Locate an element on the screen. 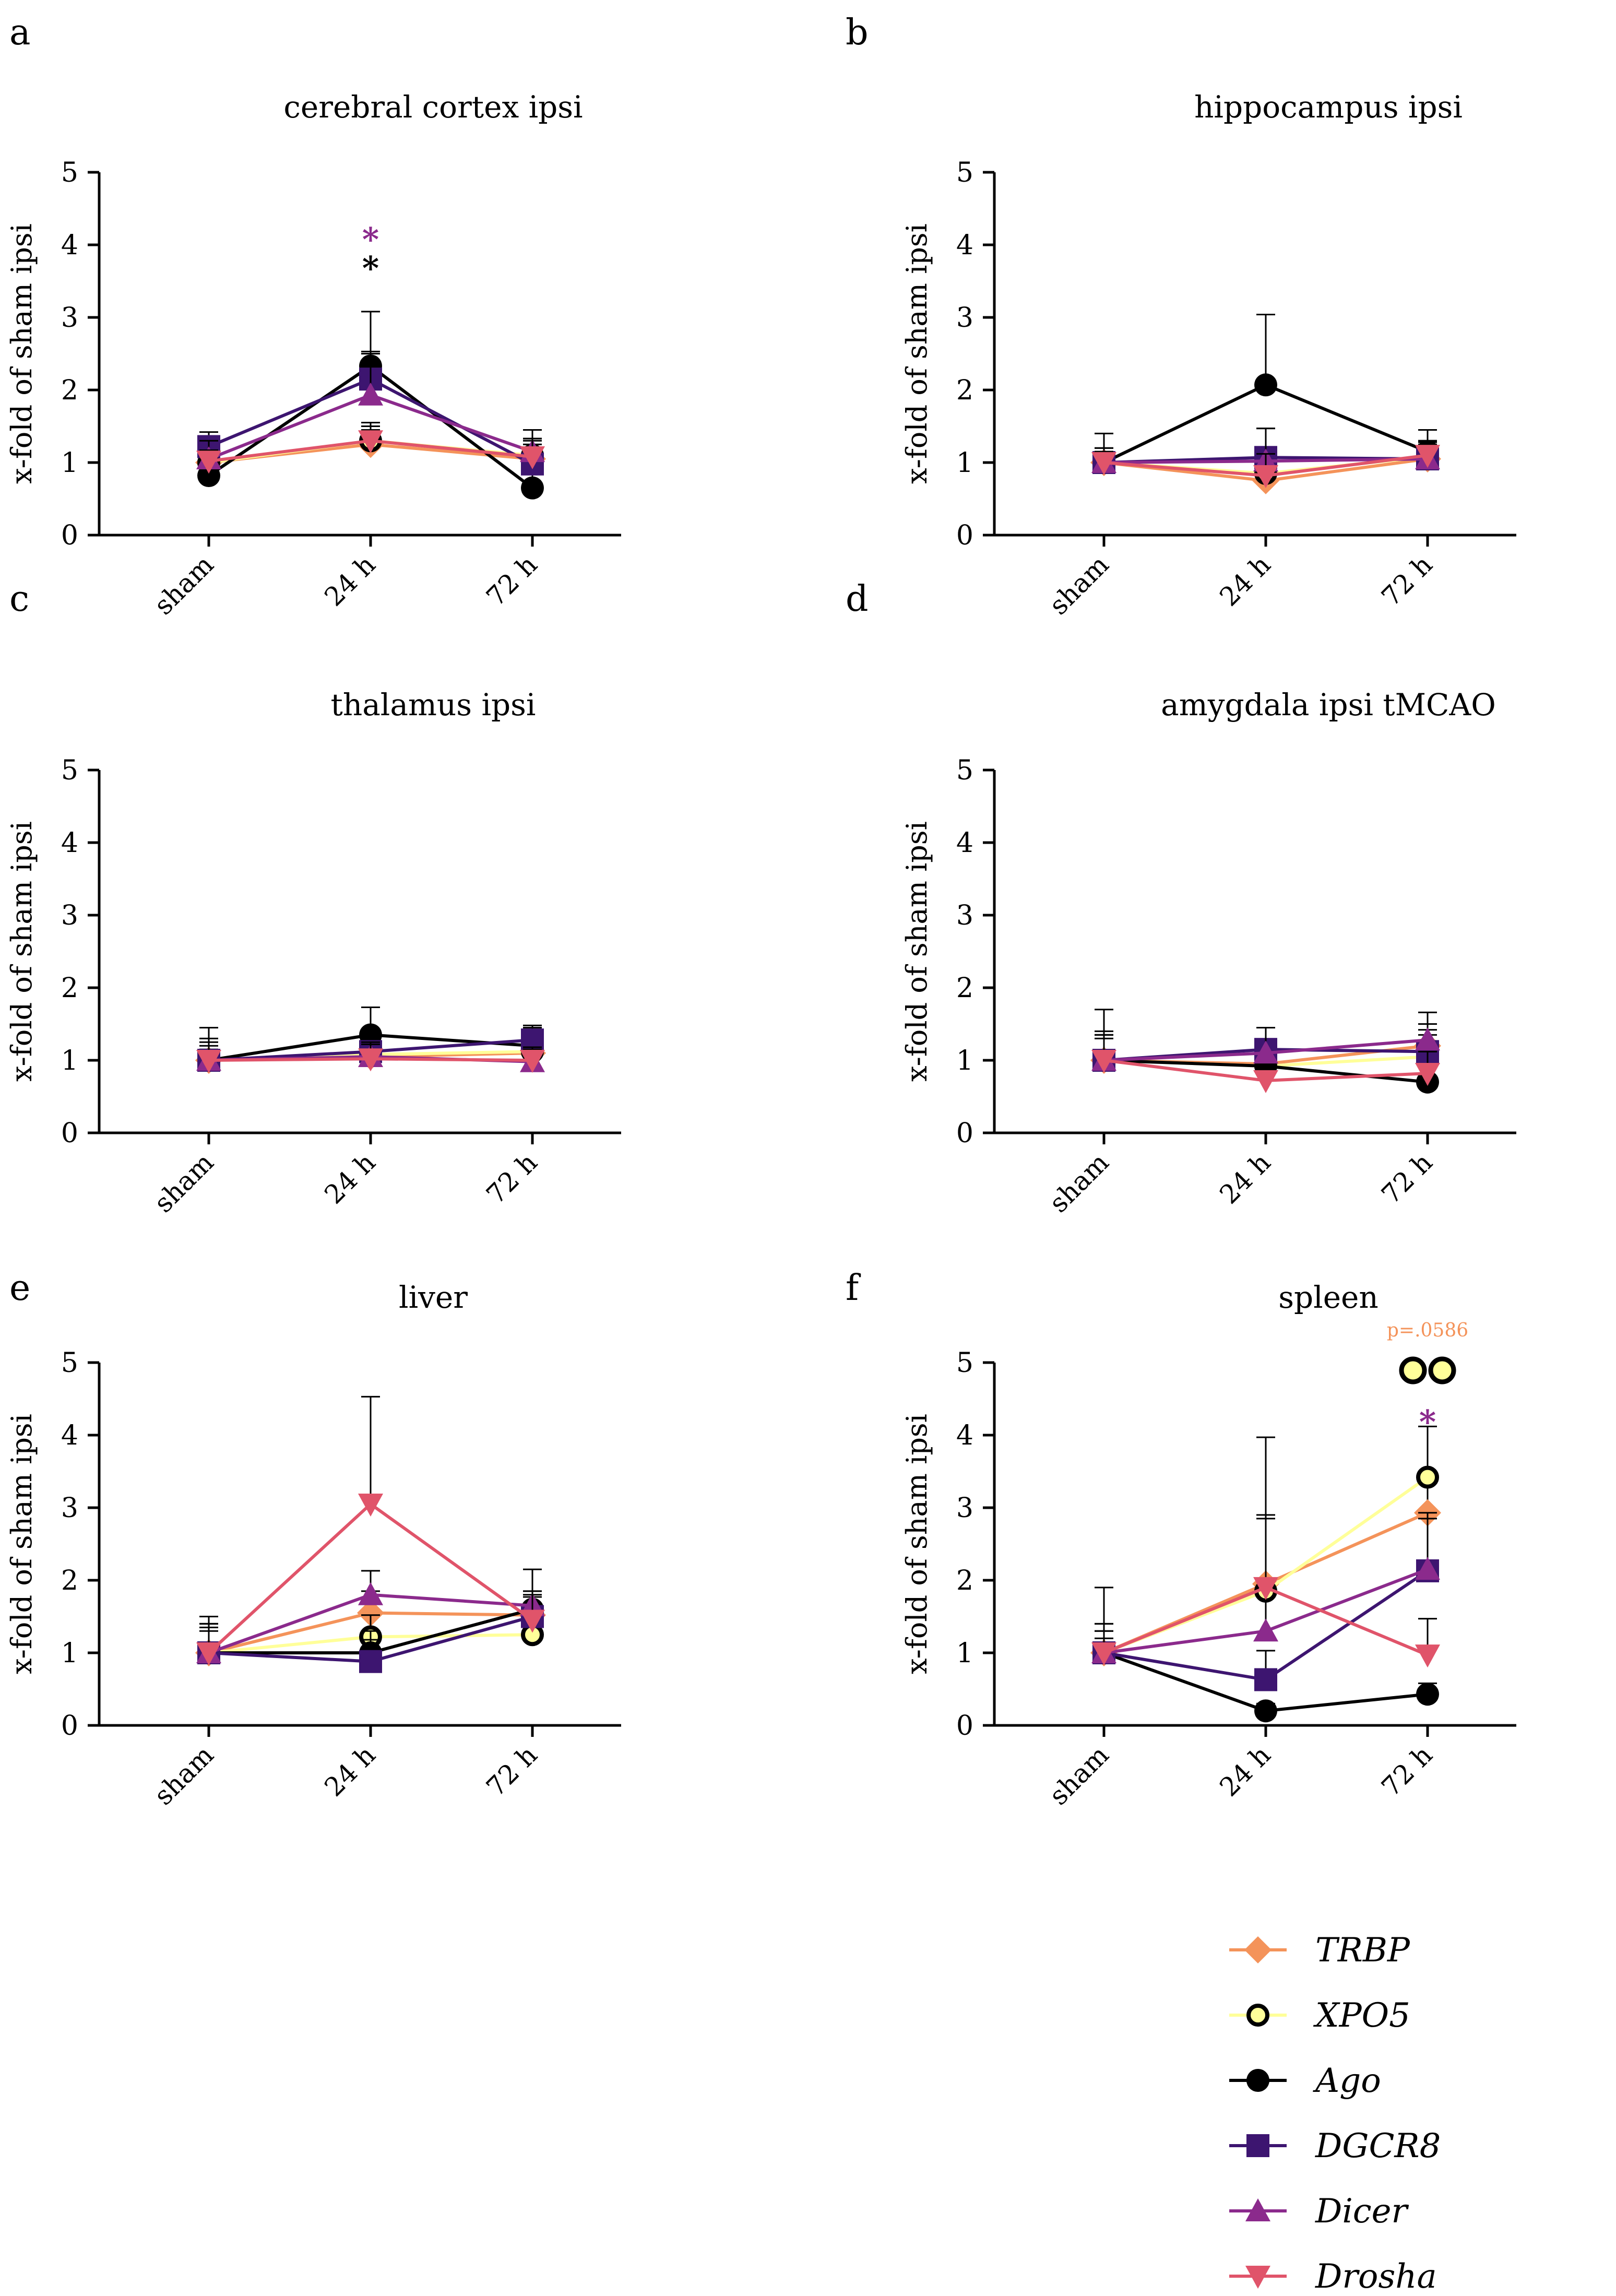  p-value-label: p=.0586 is located at coordinates (1427, 1330).